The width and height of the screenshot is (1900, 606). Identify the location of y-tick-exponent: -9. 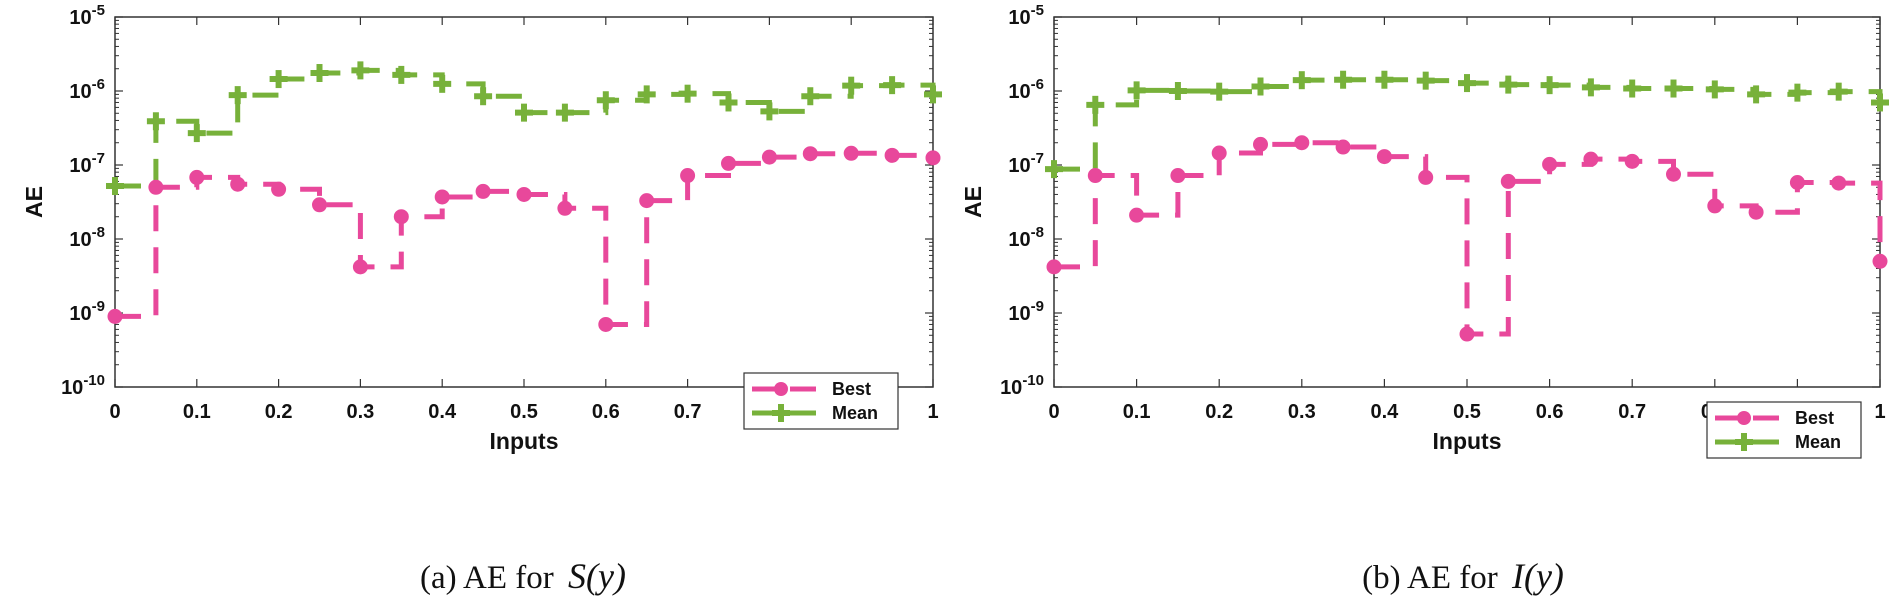
(1037, 306).